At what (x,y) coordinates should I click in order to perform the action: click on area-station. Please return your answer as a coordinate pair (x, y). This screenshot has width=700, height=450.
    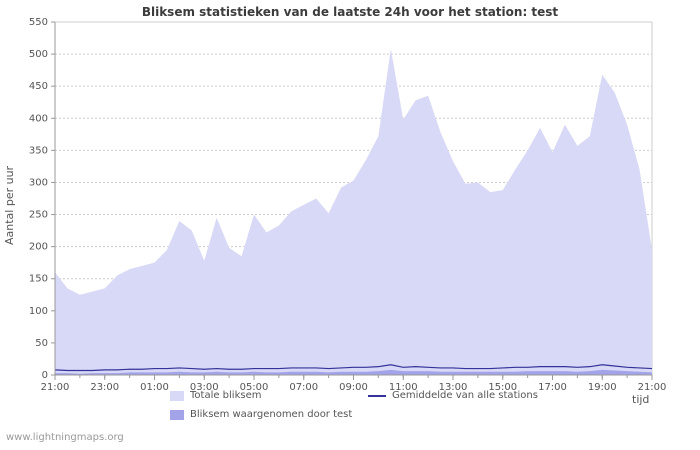
    Looking at the image, I should click on (353, 372).